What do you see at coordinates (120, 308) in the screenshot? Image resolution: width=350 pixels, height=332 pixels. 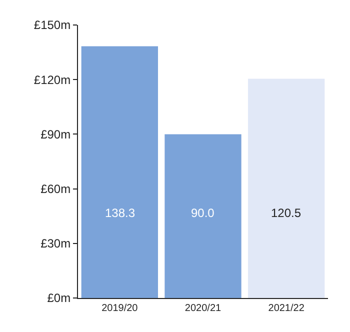 I see `x-tick-label: 2019/20` at bounding box center [120, 308].